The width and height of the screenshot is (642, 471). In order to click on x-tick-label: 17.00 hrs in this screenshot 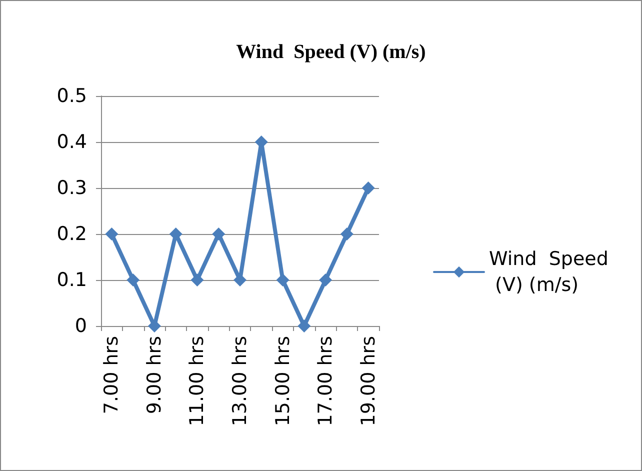, I will do `click(325, 381)`.